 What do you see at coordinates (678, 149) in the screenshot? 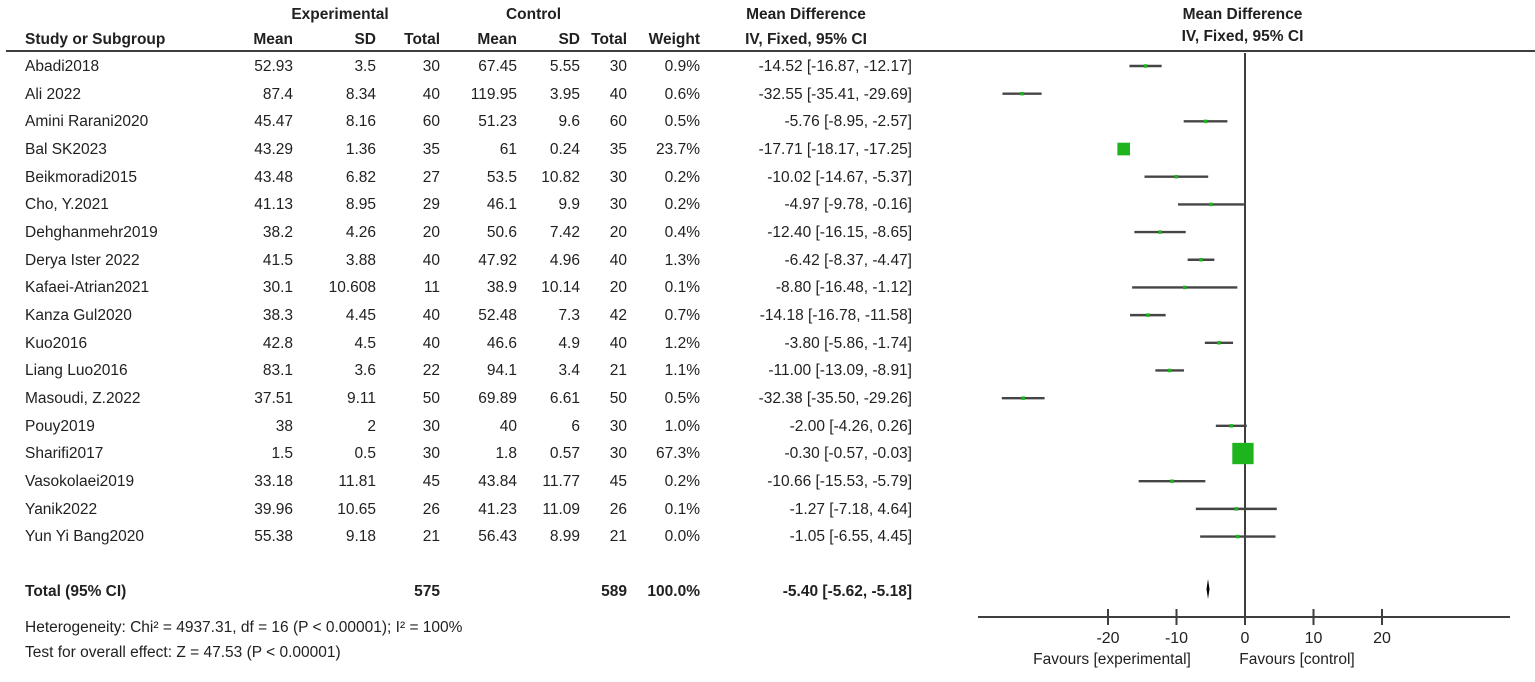
I see `weight-cell: 23.7%` at bounding box center [678, 149].